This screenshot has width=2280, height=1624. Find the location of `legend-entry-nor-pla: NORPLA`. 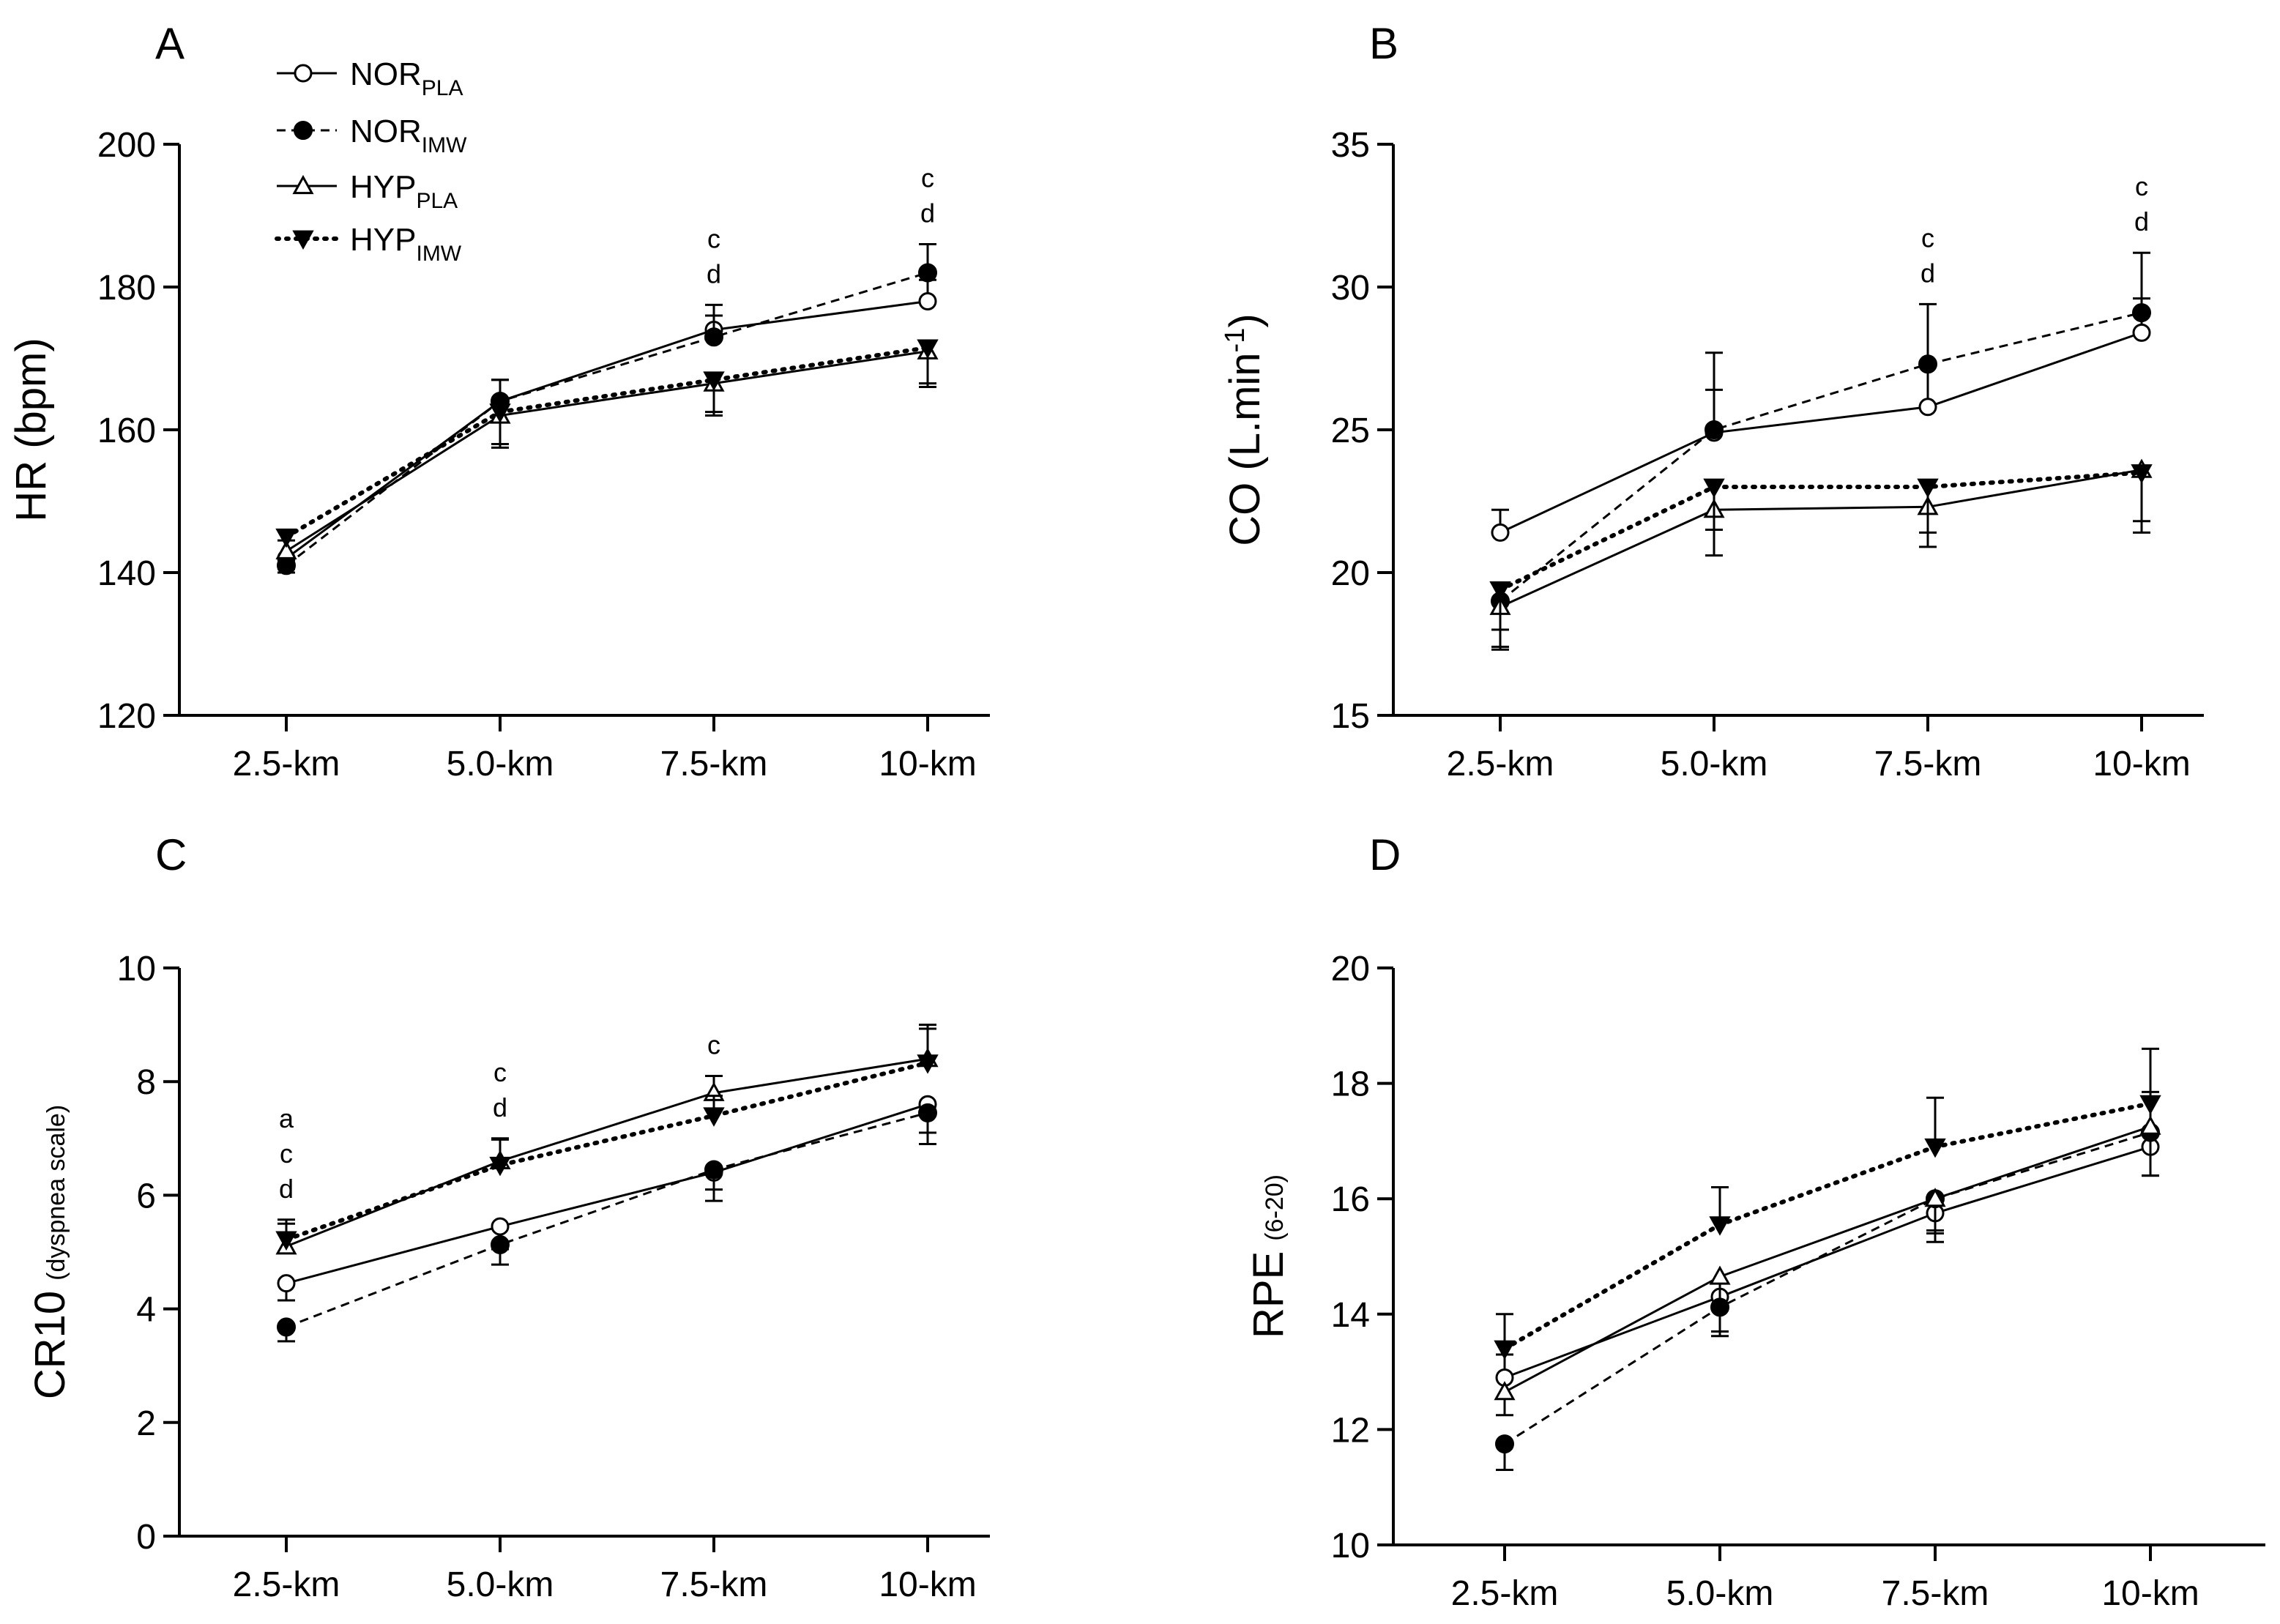

legend-entry-nor-pla: NORPLA is located at coordinates (370, 78).